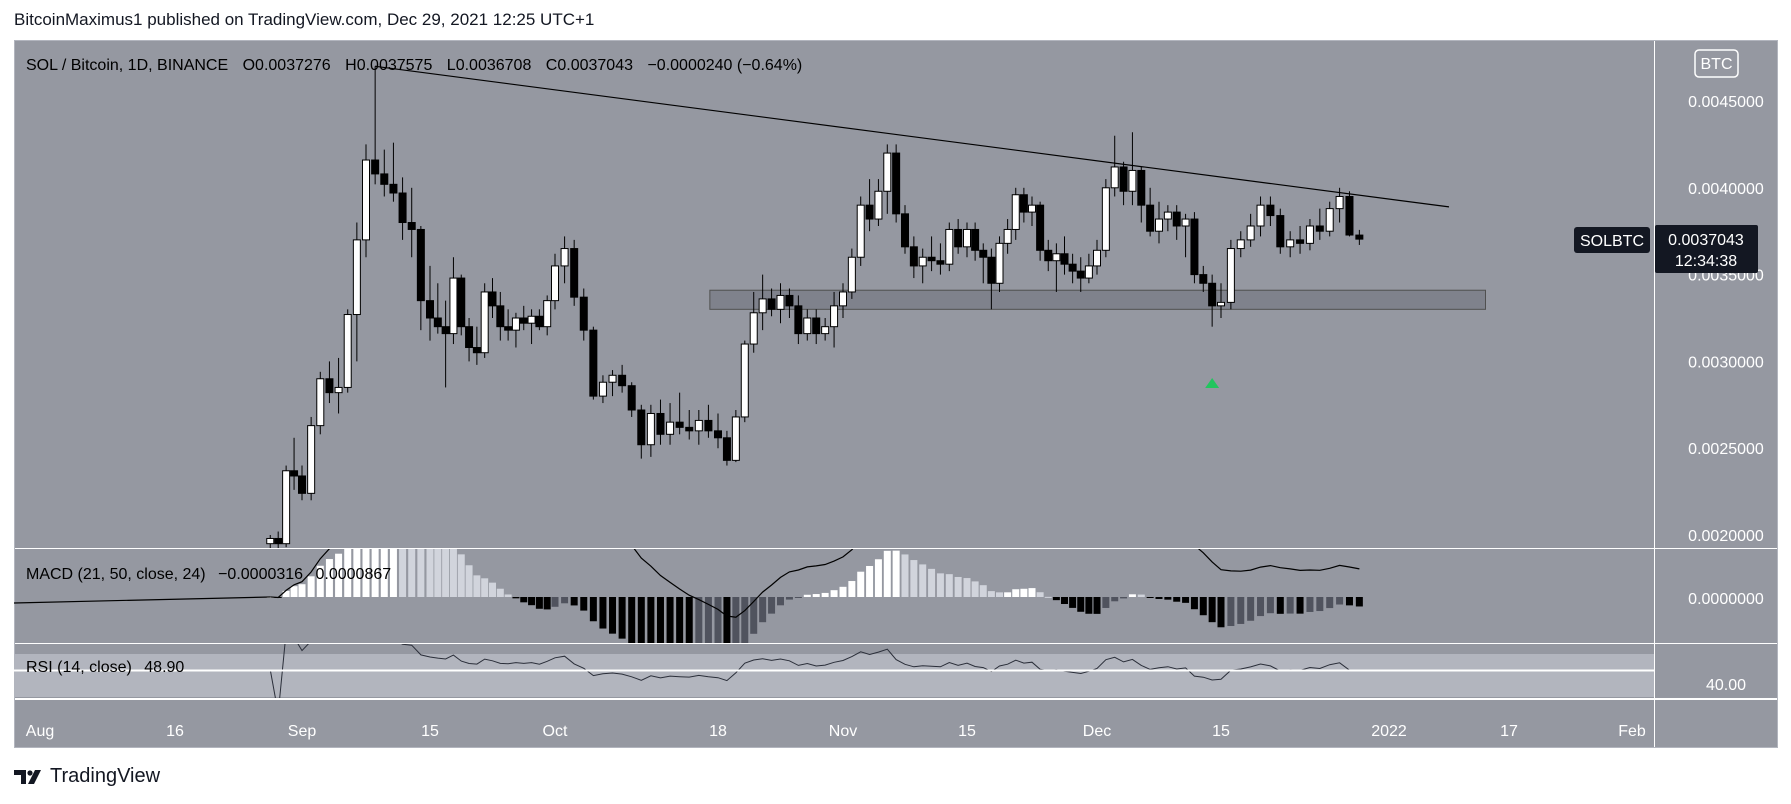  I want to click on rsi-band, so click(834, 675).